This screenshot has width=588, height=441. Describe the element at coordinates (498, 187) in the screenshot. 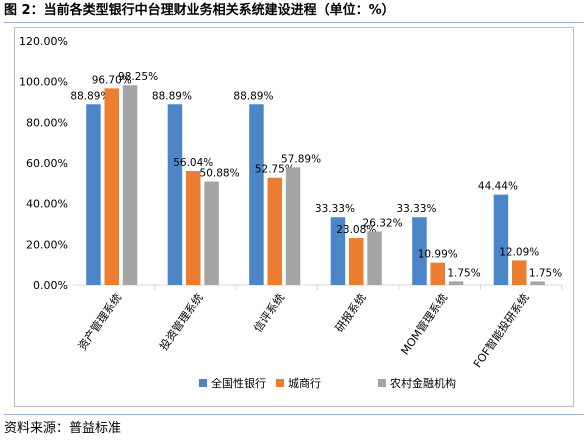

I see `data-label: 44.44%` at that location.